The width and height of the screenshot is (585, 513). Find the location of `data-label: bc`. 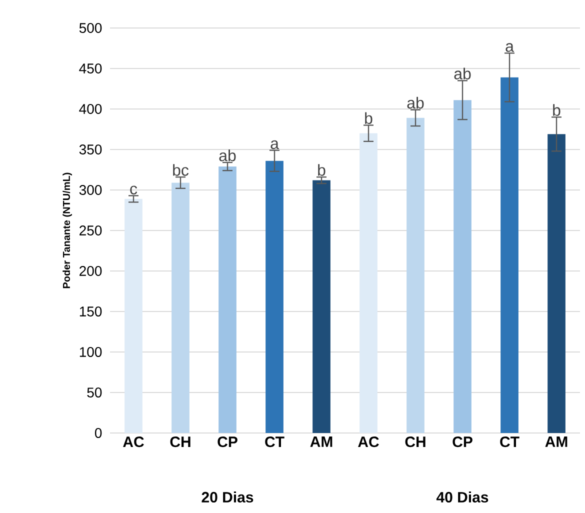

data-label: bc is located at coordinates (181, 170).